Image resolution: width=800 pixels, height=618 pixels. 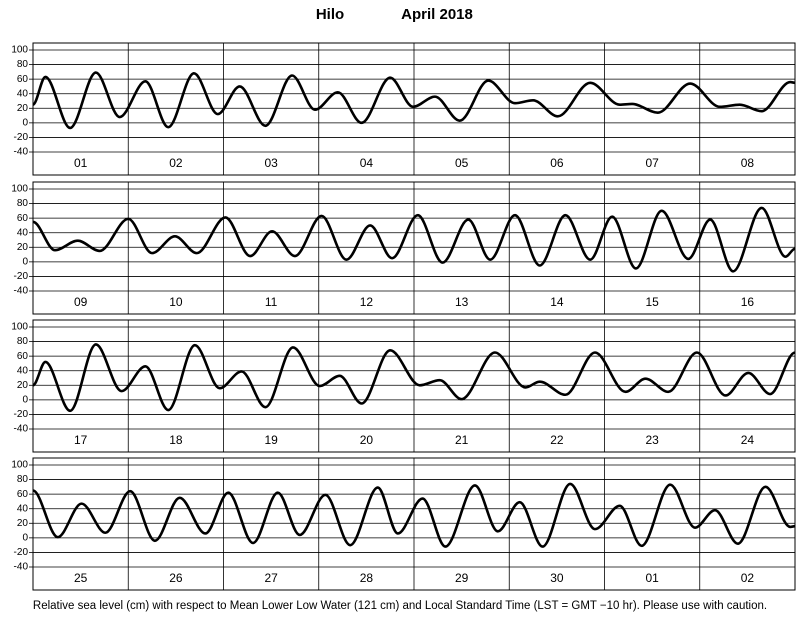 I want to click on day-label: 18, so click(x=176, y=440).